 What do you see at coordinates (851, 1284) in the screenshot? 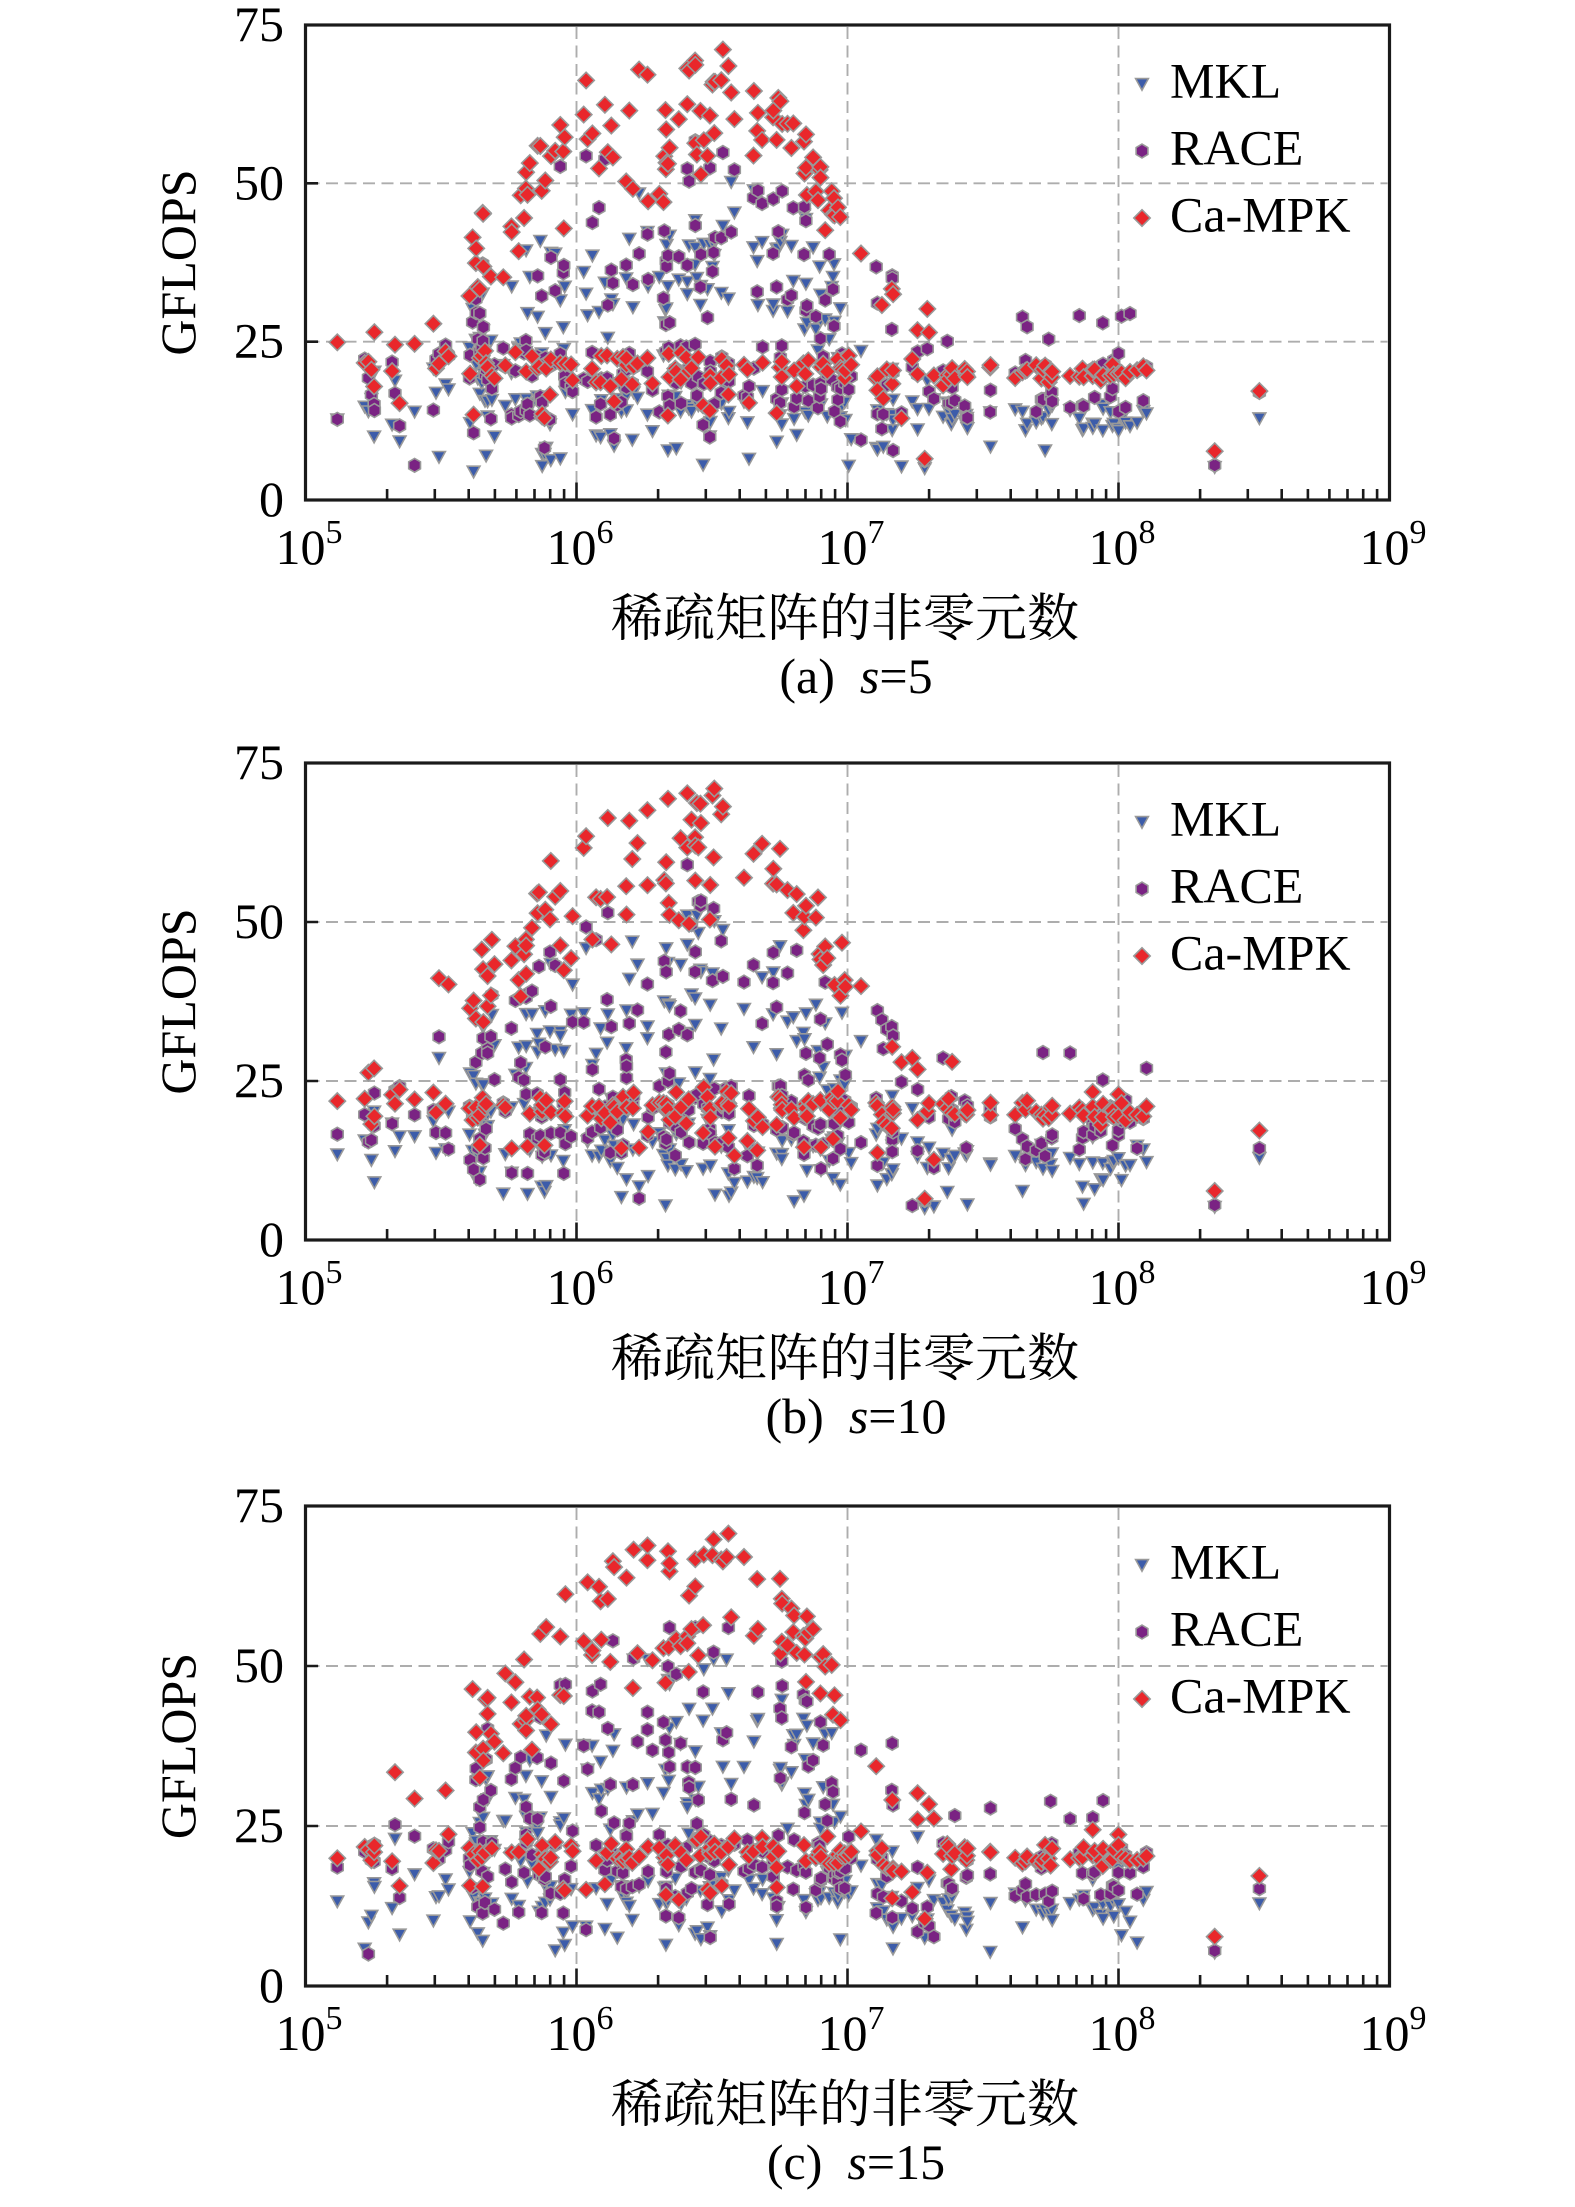
I see `svg-text: 10⁷` at bounding box center [851, 1284].